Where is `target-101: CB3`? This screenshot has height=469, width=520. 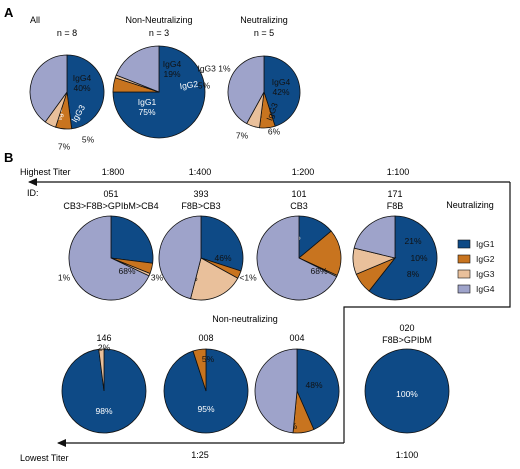
target-101: CB3 is located at coordinates (299, 206).